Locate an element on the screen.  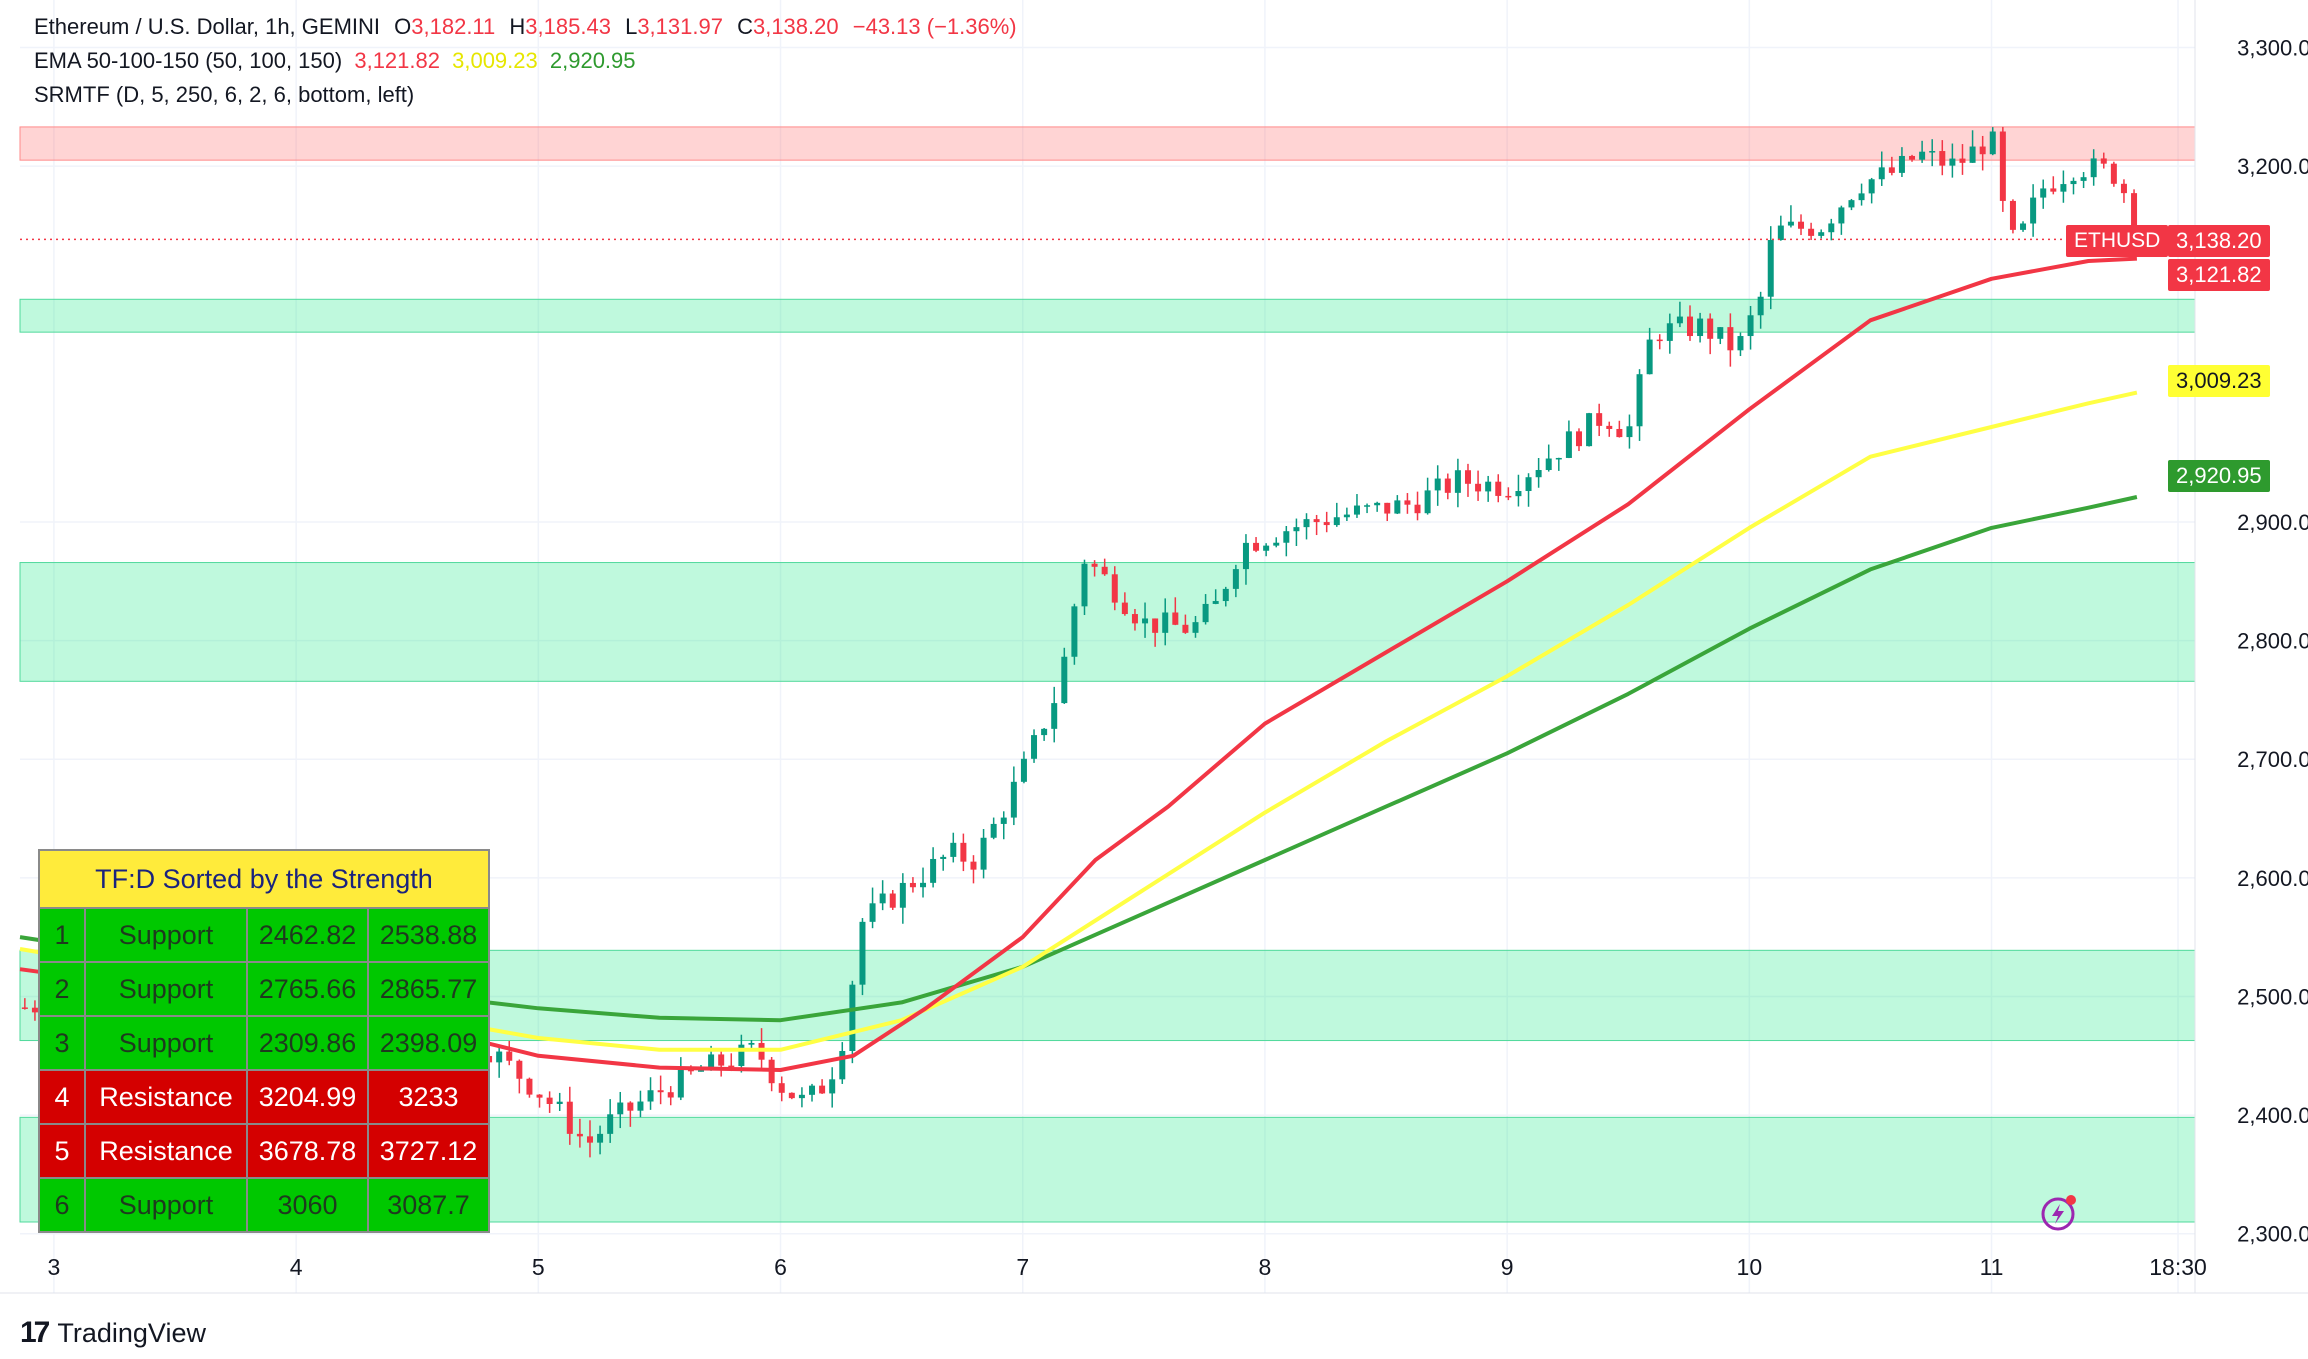
lightning-icon is located at coordinates (2060, 1212).